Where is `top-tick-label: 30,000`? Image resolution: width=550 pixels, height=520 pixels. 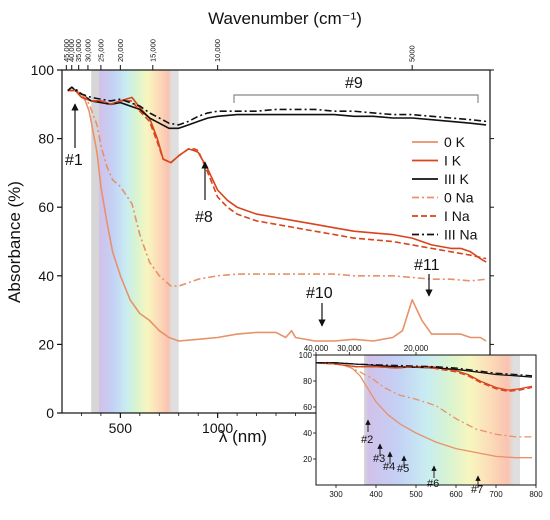 top-tick-label: 30,000 is located at coordinates (87, 50).